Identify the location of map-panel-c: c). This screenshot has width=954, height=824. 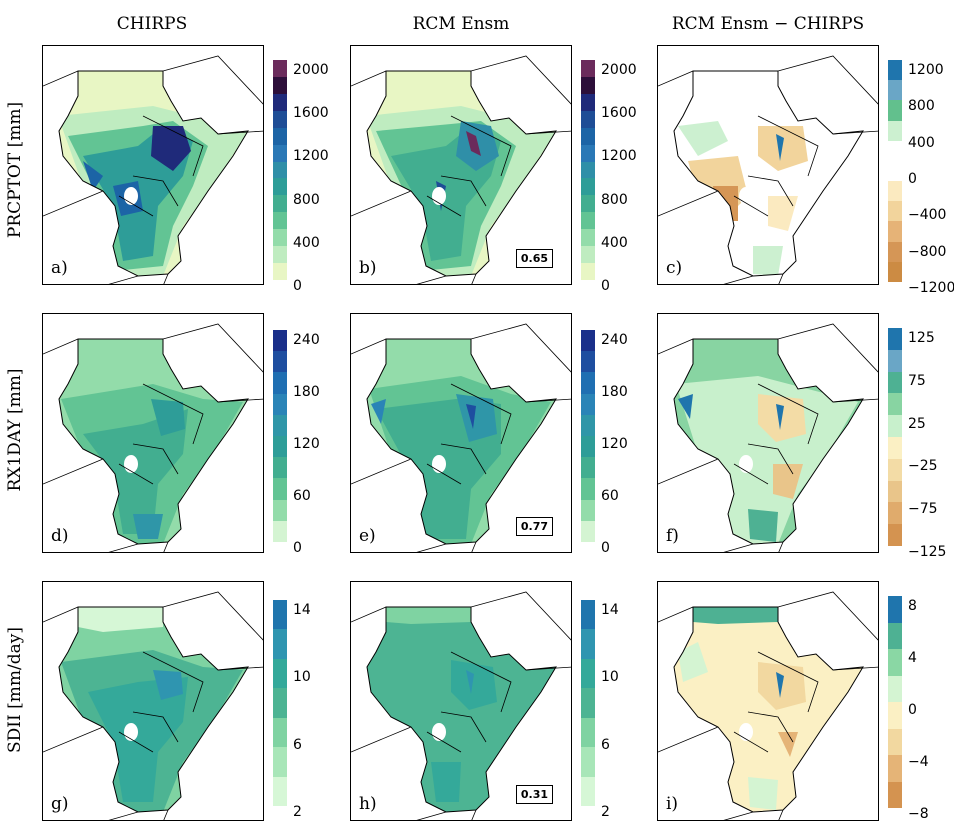
(768, 165).